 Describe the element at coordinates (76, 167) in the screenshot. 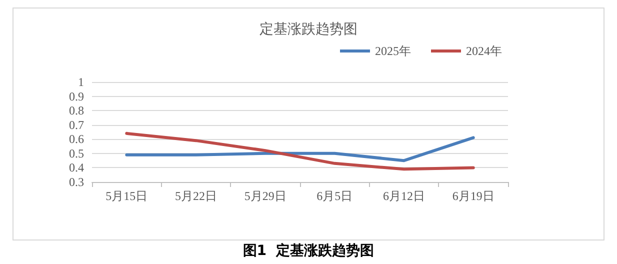

I see `y-tick-label: 0.4` at that location.